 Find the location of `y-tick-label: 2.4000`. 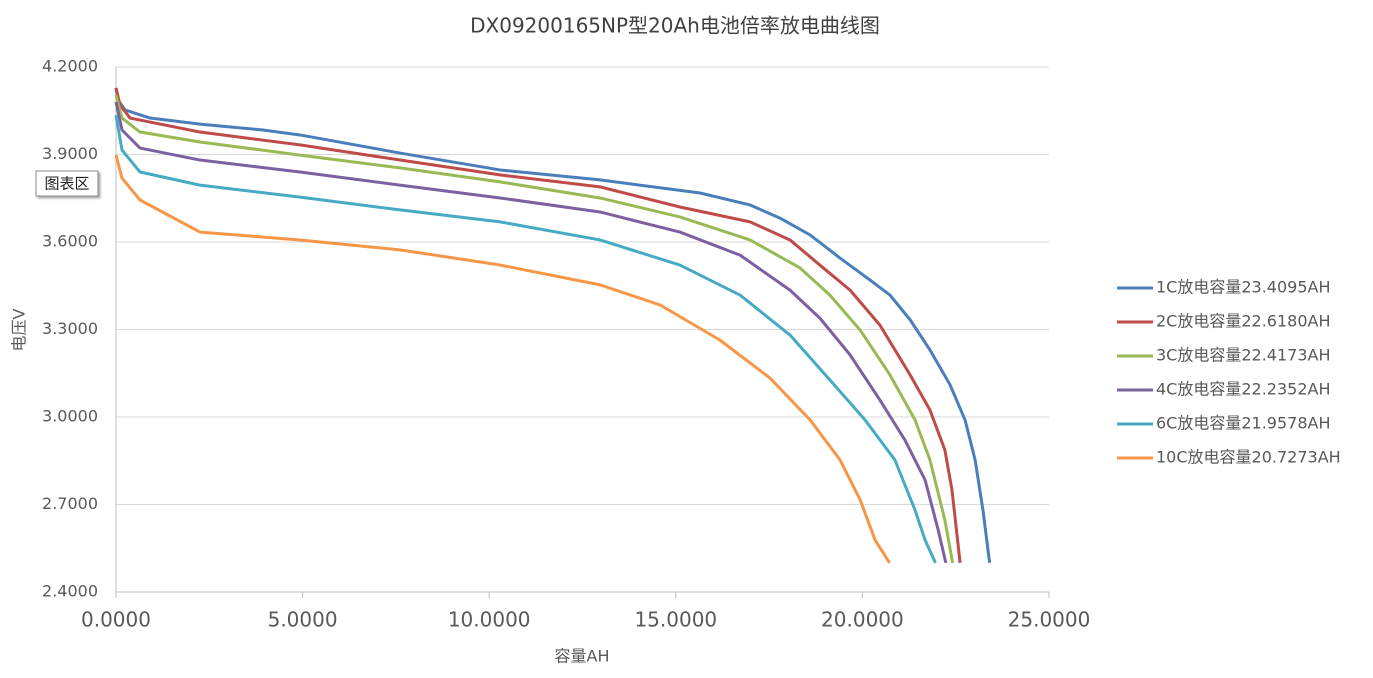

y-tick-label: 2.4000 is located at coordinates (70, 591).